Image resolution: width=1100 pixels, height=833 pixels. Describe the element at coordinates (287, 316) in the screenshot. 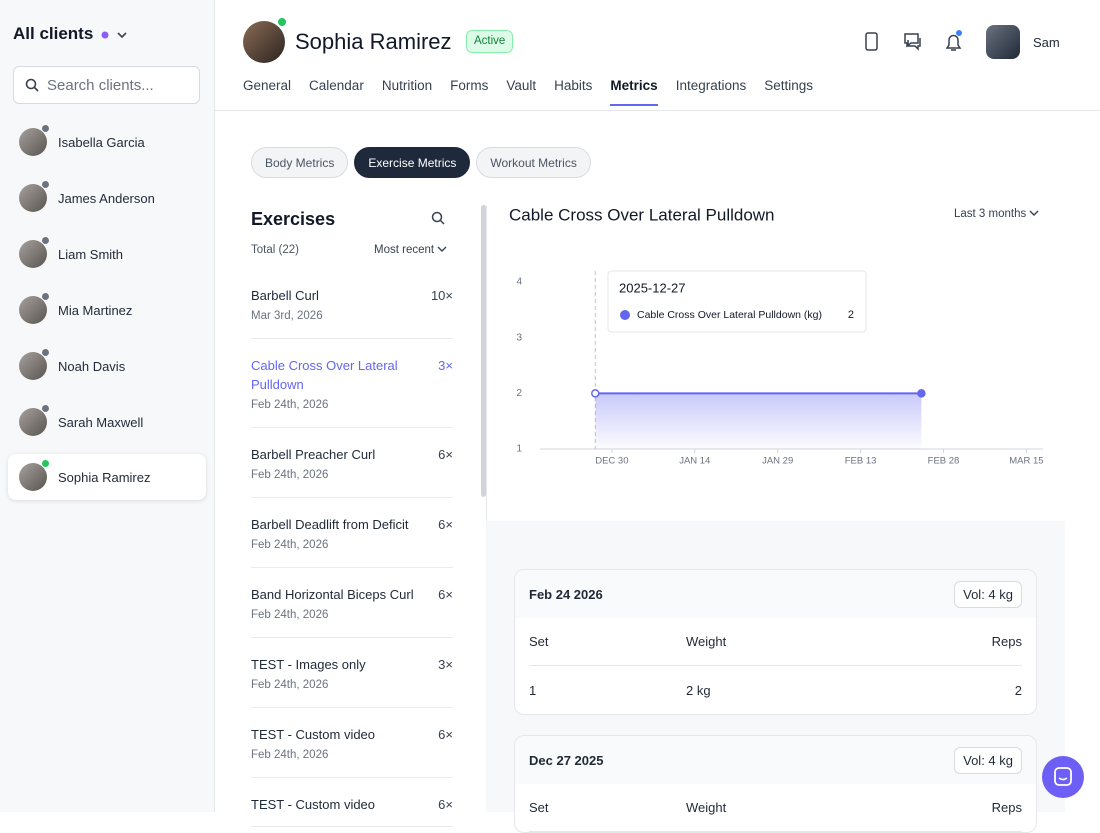

I see `exercise-date: Mar 3rd, 2026` at that location.